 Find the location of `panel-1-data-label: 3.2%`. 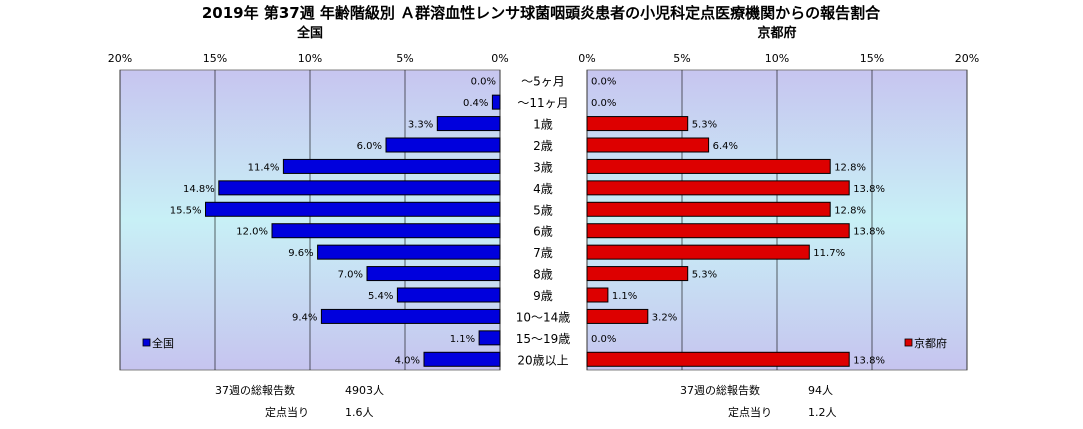

panel-1-data-label: 3.2% is located at coordinates (664, 317).